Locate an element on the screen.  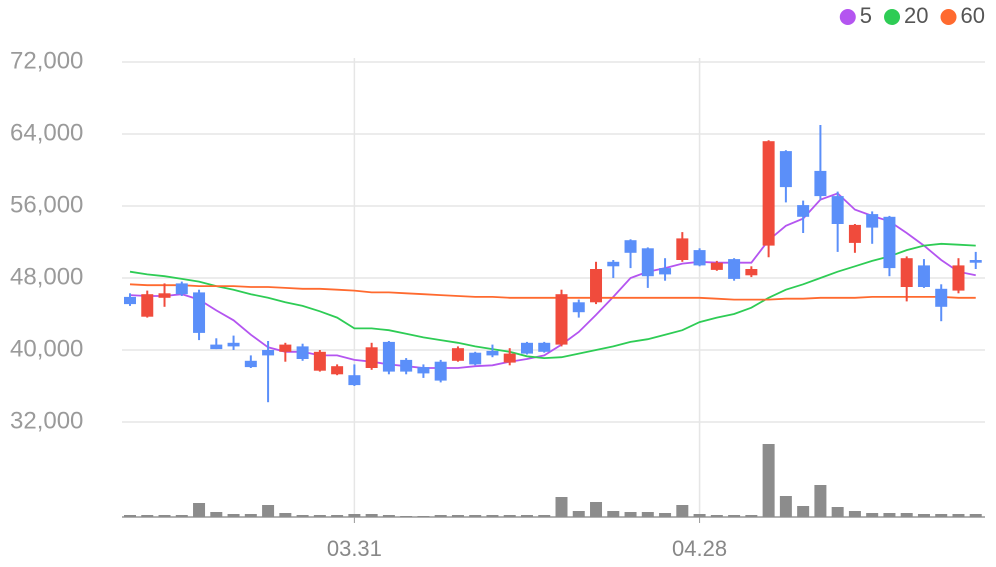
y-tick-label: 72,000 is located at coordinates (46, 60).